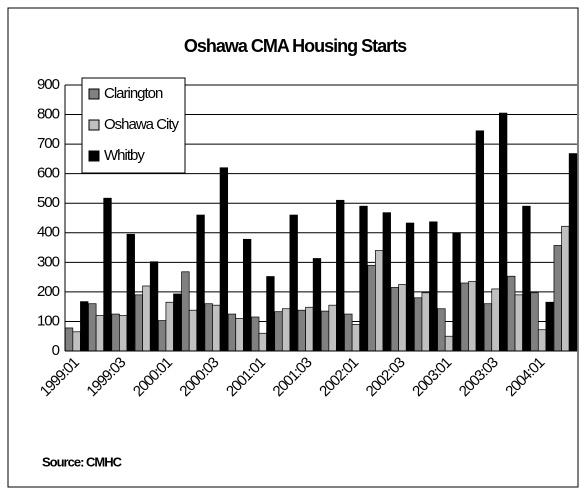 The height and width of the screenshot is (500, 587). I want to click on legend-label: Clarington, so click(133, 93).